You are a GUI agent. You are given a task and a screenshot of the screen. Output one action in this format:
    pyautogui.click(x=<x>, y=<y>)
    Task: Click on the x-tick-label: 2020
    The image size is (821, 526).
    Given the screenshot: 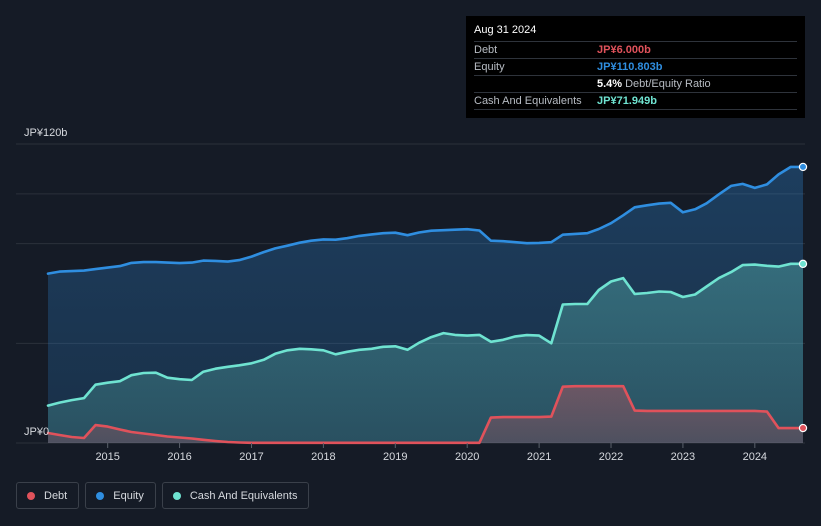 What is the action you would take?
    pyautogui.click(x=467, y=457)
    